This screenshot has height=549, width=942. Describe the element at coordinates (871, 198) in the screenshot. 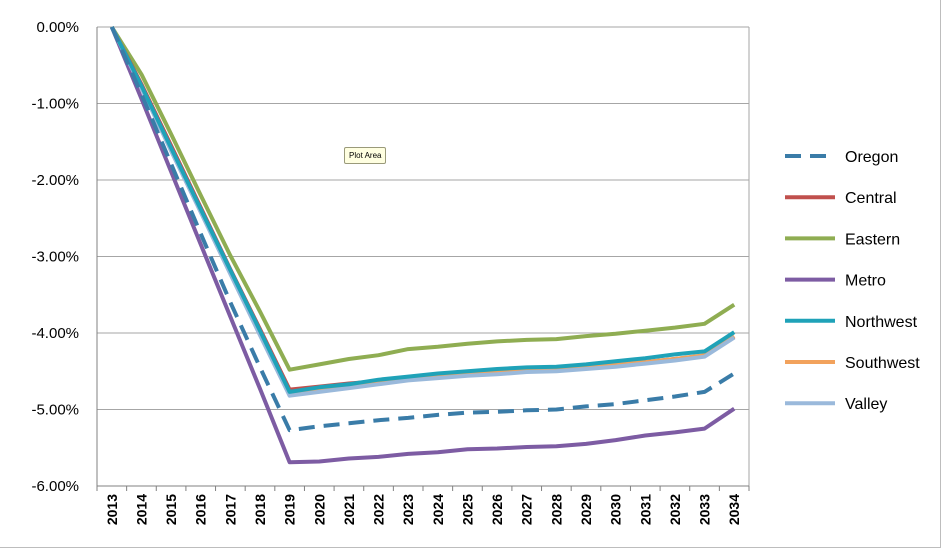

I see `legend-label: Central` at that location.